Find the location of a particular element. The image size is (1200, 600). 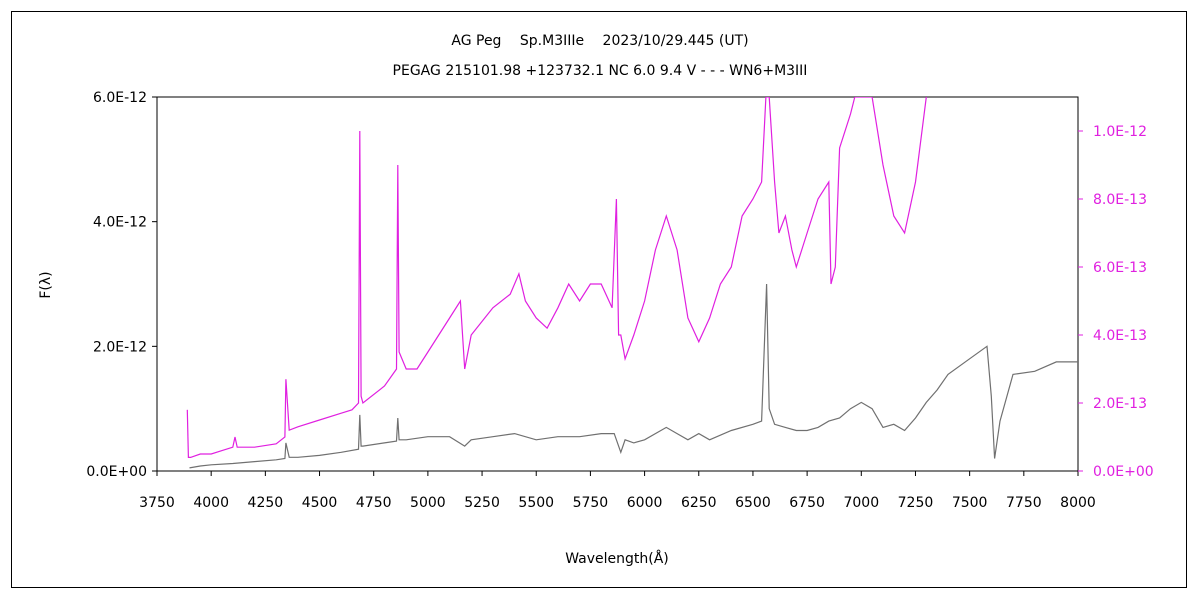

x-tick-label: 3750 is located at coordinates (157, 503).